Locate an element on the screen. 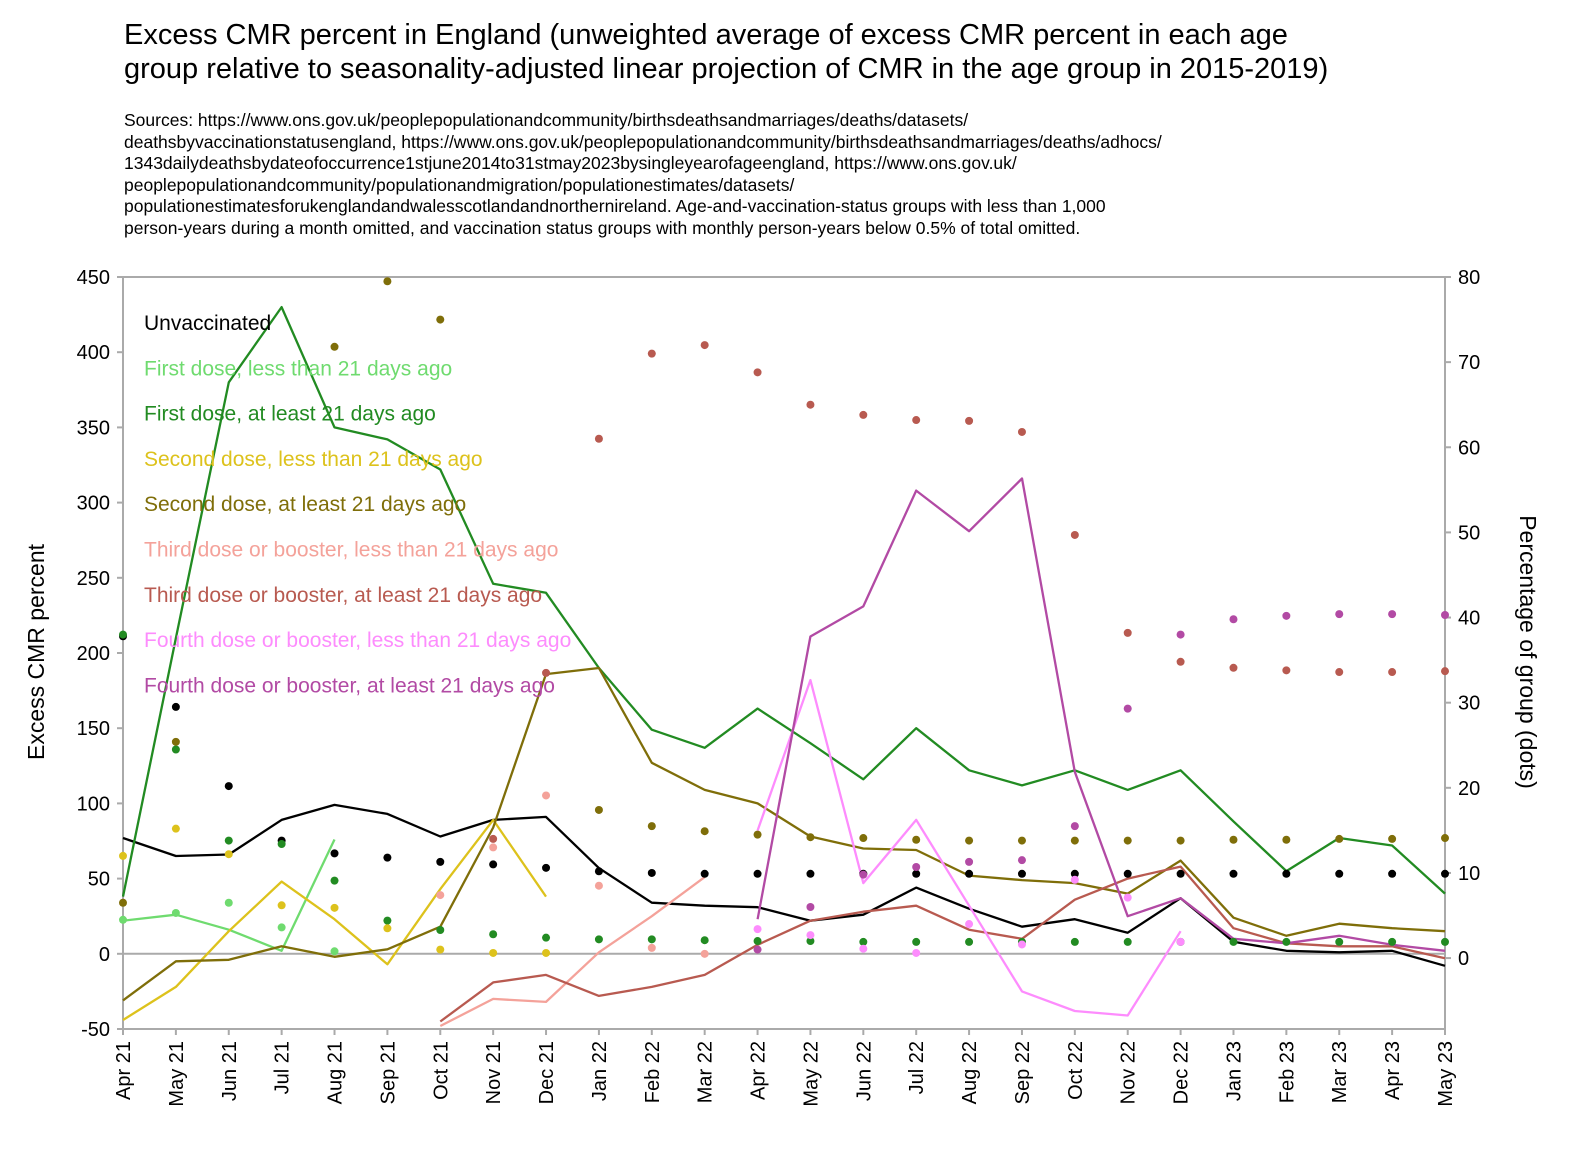  y2-tick-label: 10 is located at coordinates (1469, 874).